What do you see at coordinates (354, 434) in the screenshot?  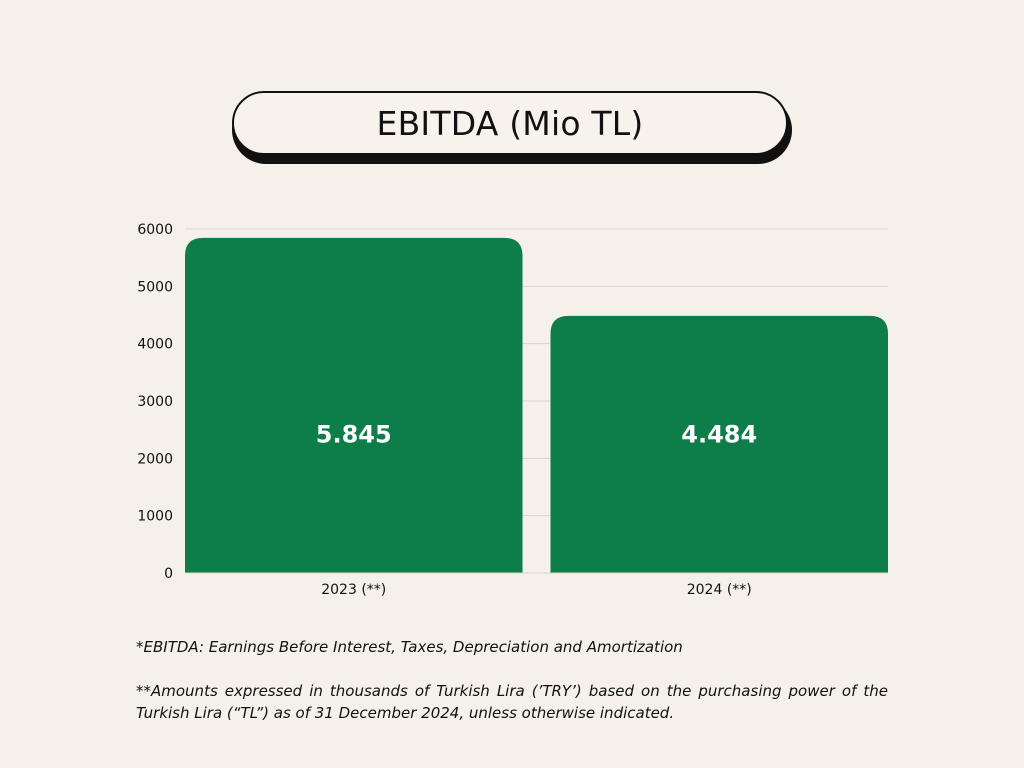 I see `bar-data-label: 5.845` at bounding box center [354, 434].